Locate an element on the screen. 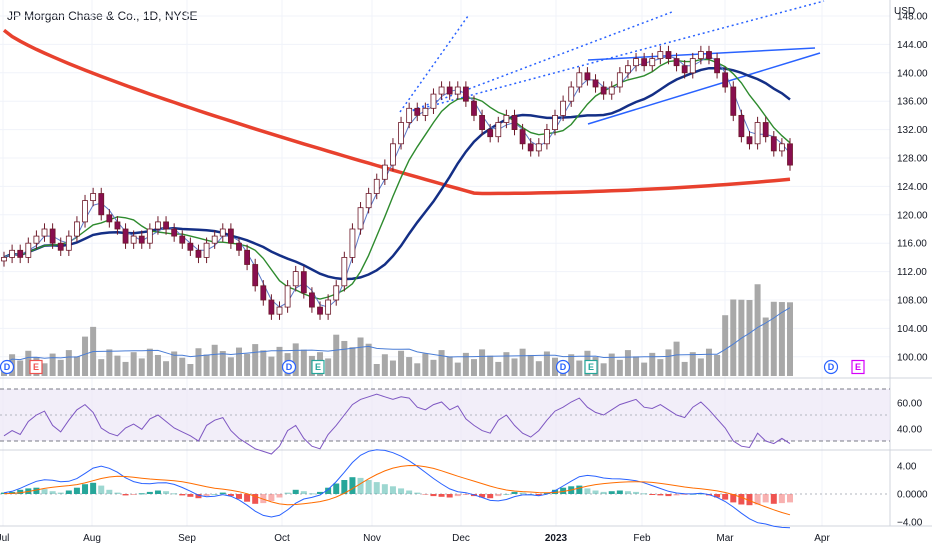 The image size is (932, 550). event-marker-label: D is located at coordinates (831, 367).